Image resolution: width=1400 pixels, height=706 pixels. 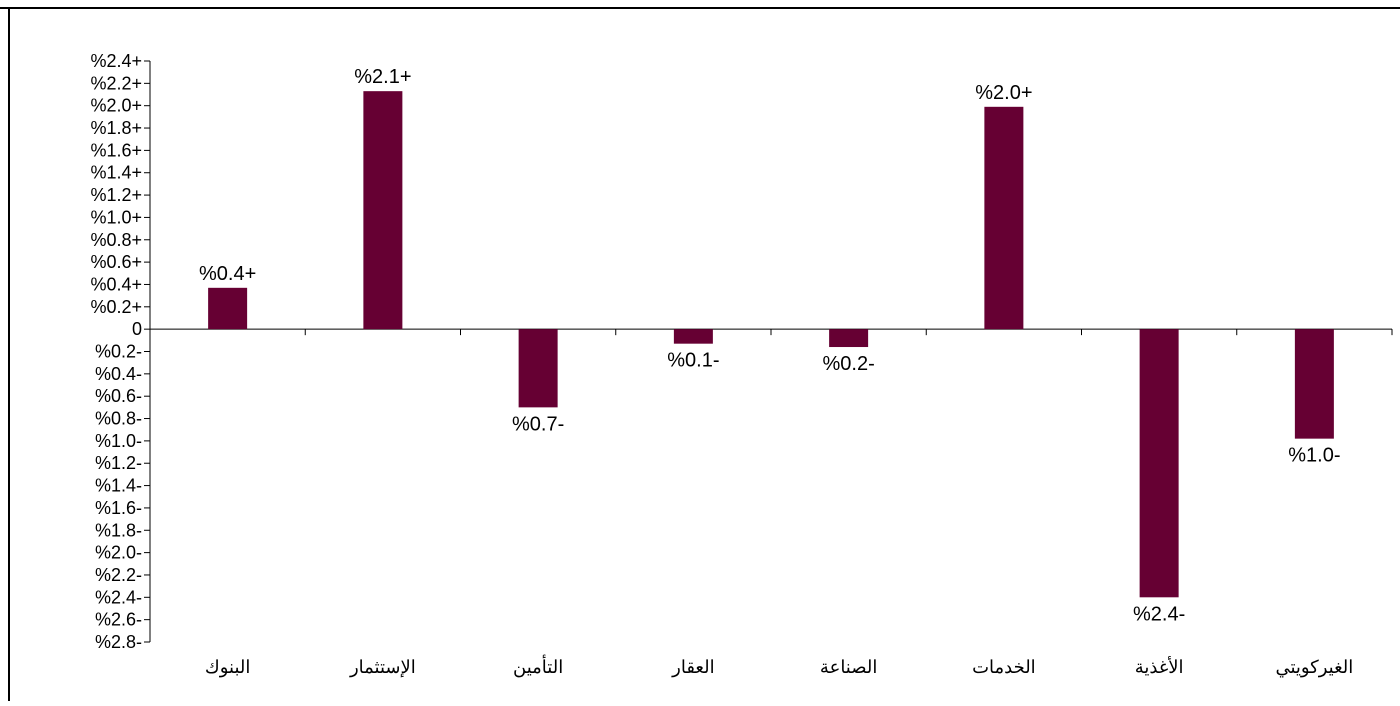 What do you see at coordinates (118, 620) in the screenshot?
I see `y-tick-label: %2.6-` at bounding box center [118, 620].